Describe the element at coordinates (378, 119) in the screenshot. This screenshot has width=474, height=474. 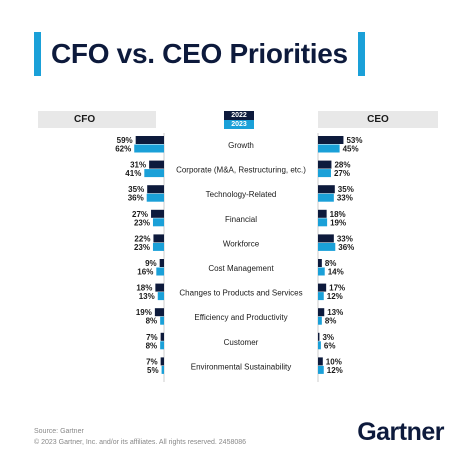
I see `ceo-header: CEO` at that location.